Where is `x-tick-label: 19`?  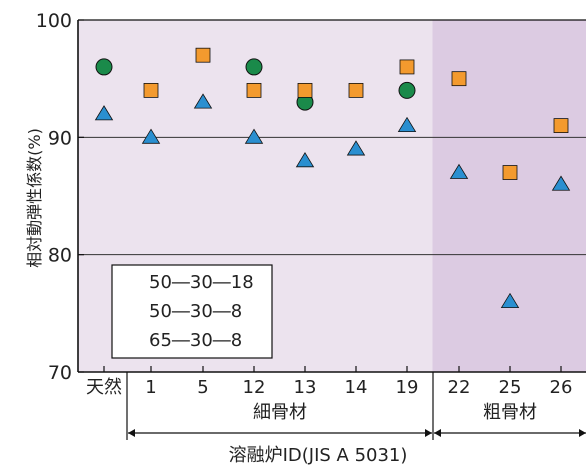 x-tick-label: 19 is located at coordinates (407, 387).